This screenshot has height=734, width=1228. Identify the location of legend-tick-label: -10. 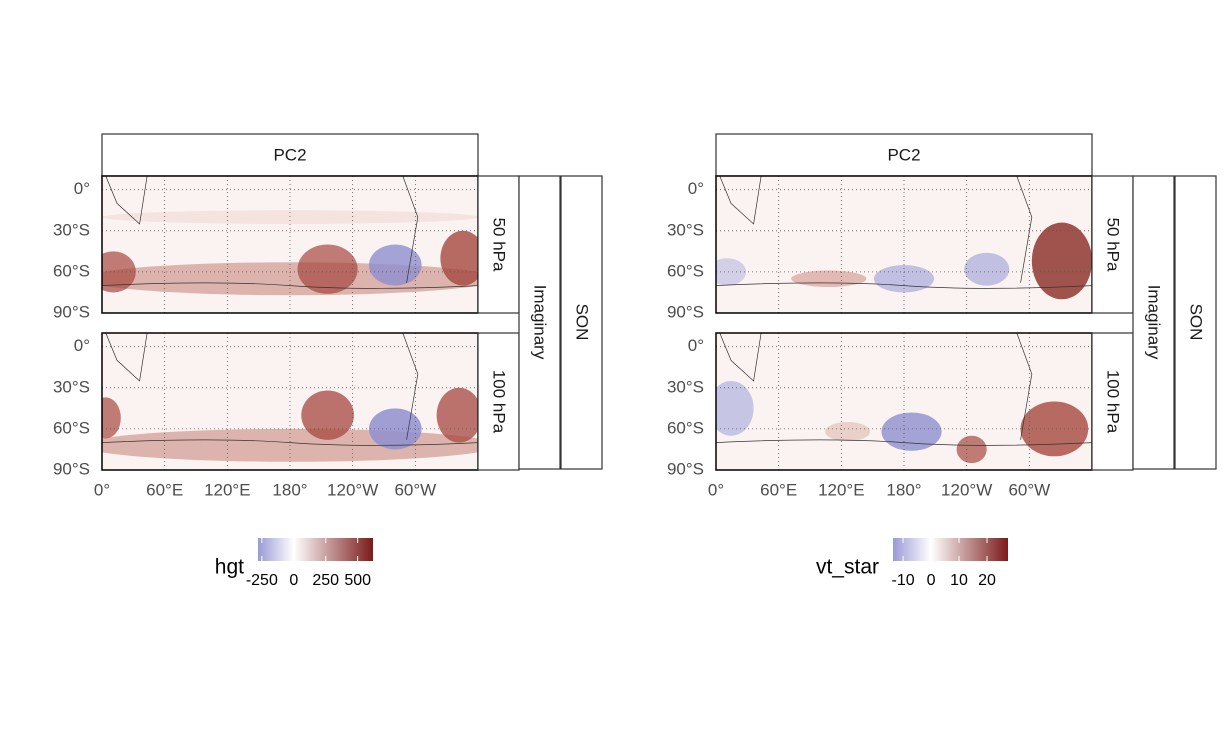
(903, 580).